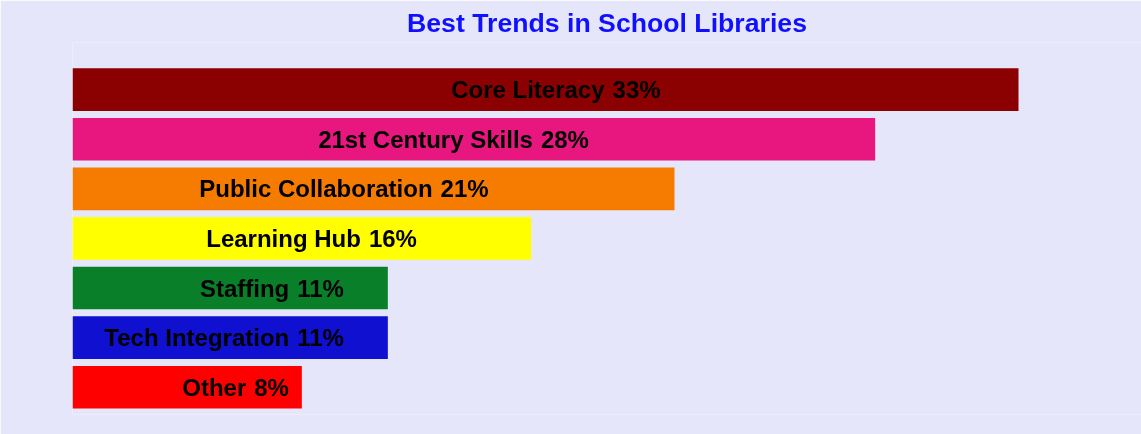 The width and height of the screenshot is (1141, 434). What do you see at coordinates (214, 387) in the screenshot?
I see `y-tick-label: Other` at bounding box center [214, 387].